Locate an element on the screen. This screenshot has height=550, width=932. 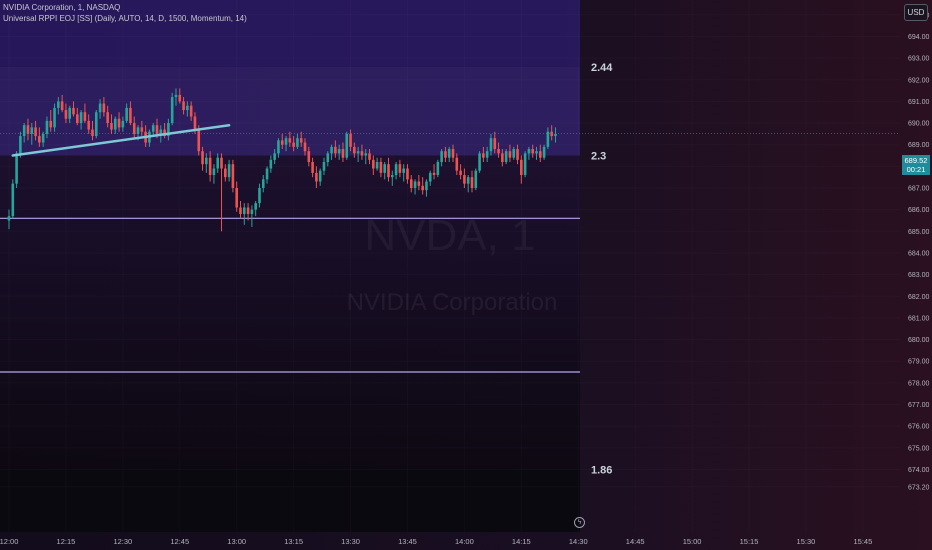
price-tick-20: 675.00 is located at coordinates (919, 448).